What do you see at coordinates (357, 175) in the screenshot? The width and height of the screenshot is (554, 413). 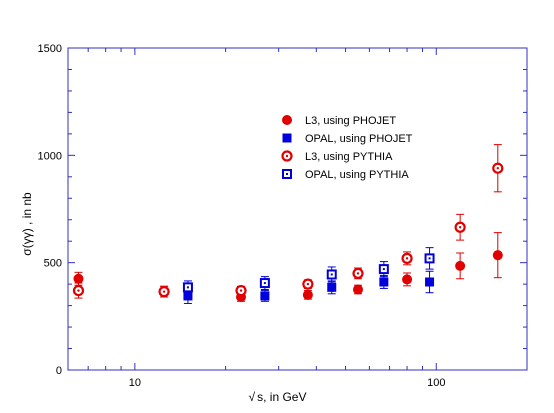 I see `legend-label: OPAL, using PYTHIA` at bounding box center [357, 175].